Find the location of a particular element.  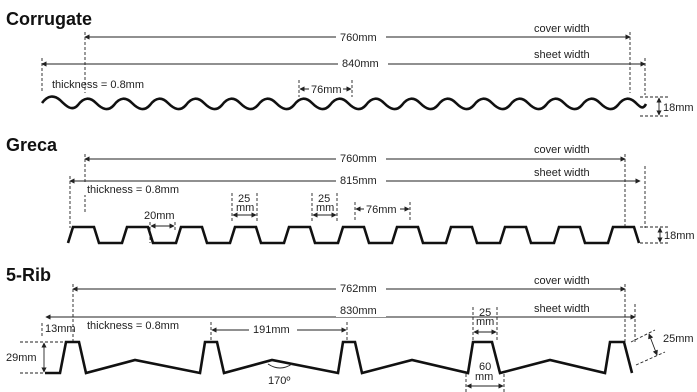

greca-cover-width-value: 760mm is located at coordinates (358, 159).